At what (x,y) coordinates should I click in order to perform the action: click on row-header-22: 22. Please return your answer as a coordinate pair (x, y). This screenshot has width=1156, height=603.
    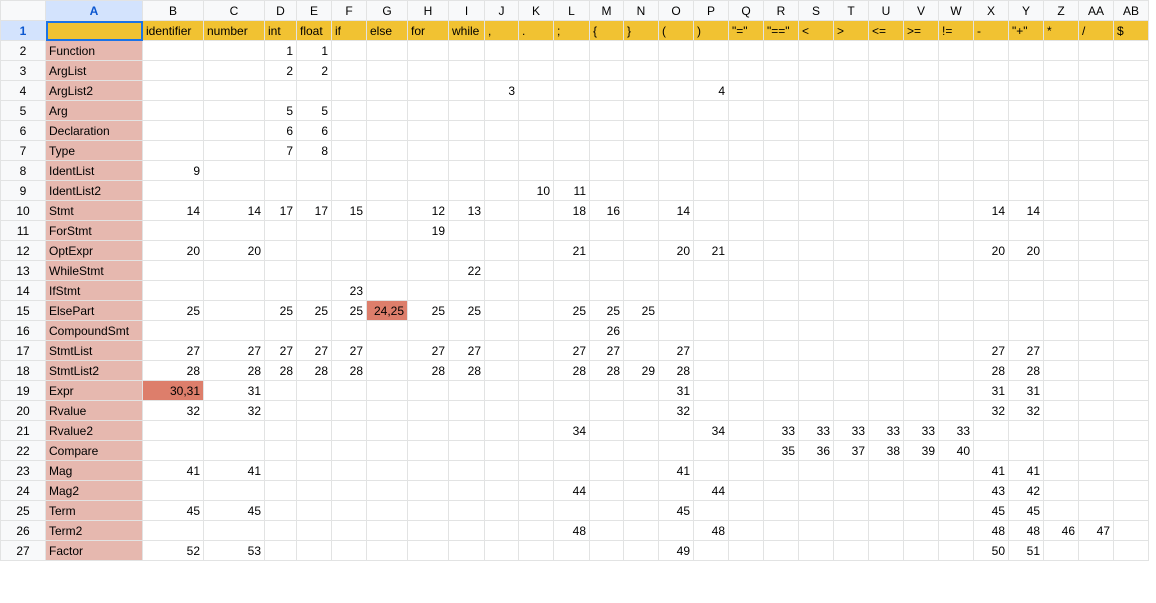
    Looking at the image, I should click on (23, 450).